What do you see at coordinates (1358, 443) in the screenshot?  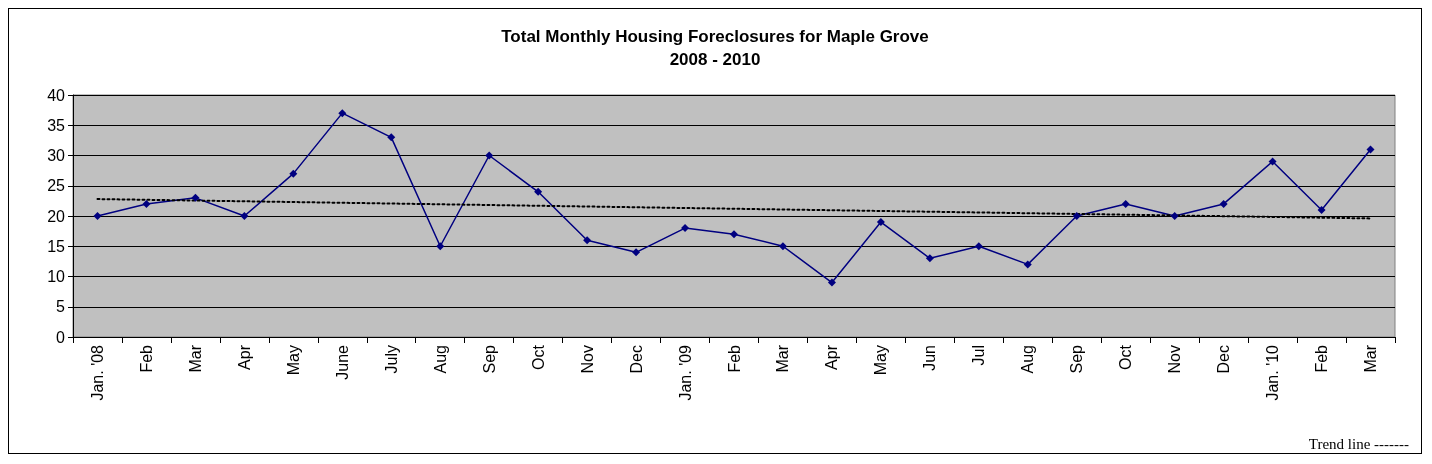 I see `text: Trend line -------` at bounding box center [1358, 443].